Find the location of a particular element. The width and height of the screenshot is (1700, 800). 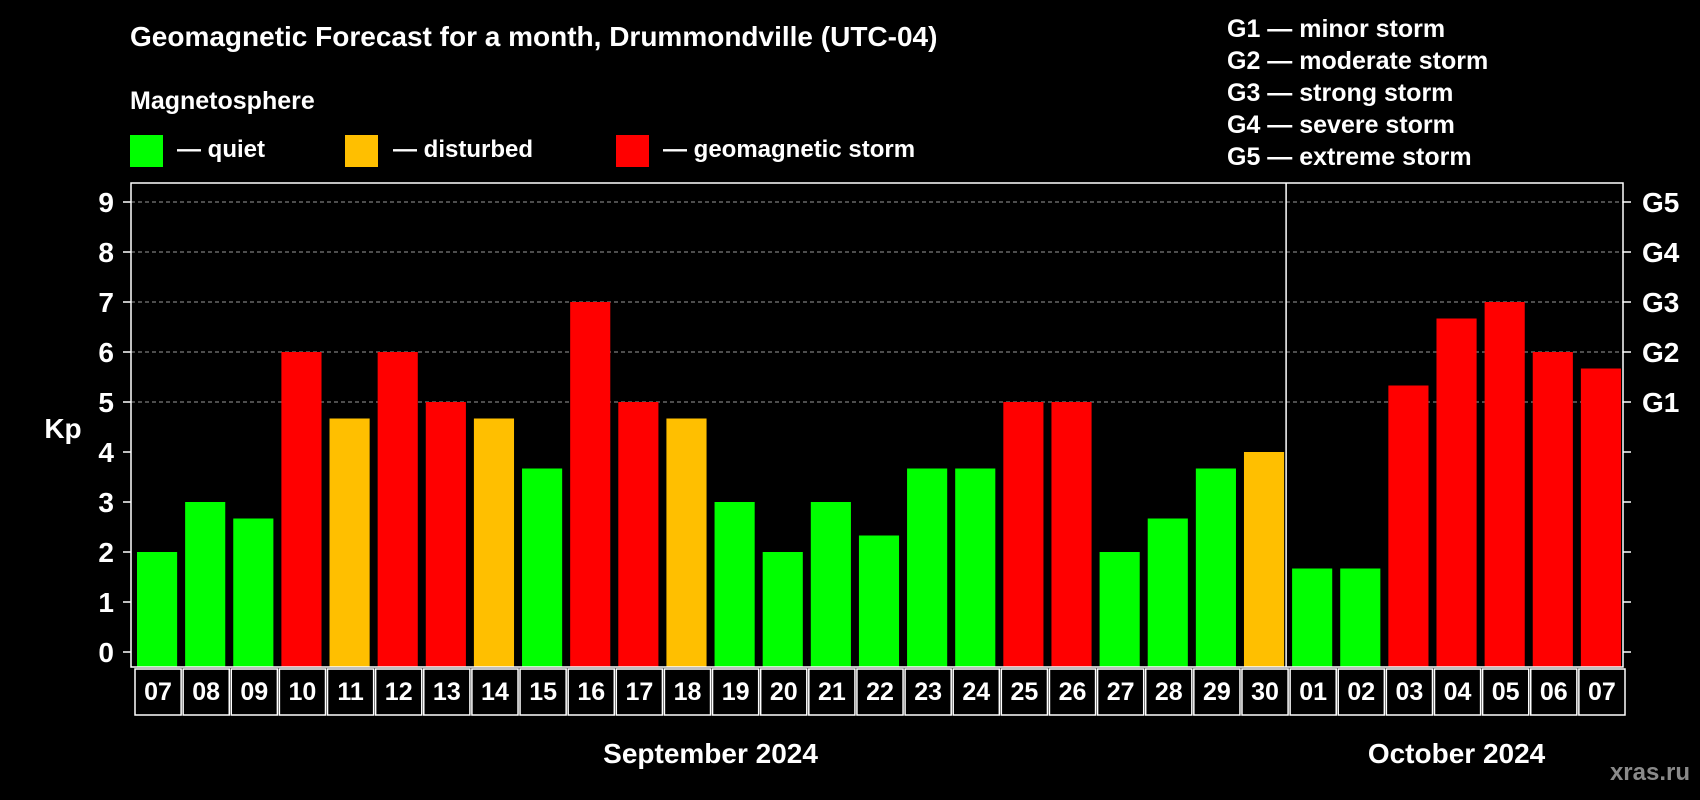

date-label-25: 02 is located at coordinates (1361, 692).